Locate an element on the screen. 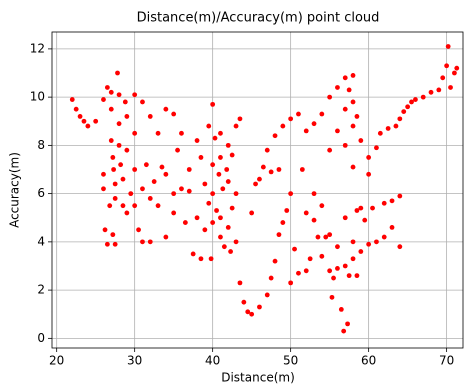  x-tick-label: 30 is located at coordinates (134, 361).